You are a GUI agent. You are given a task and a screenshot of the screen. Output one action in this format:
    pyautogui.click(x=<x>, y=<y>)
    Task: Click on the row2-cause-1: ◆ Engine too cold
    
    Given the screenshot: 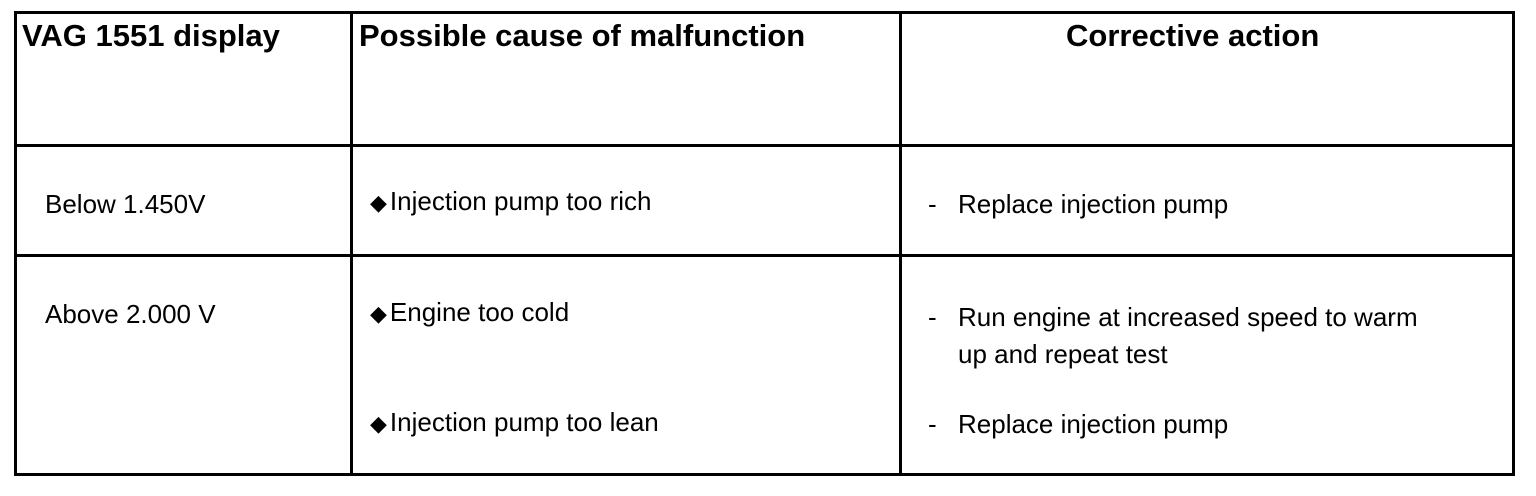 What is the action you would take?
    pyautogui.click(x=469, y=312)
    